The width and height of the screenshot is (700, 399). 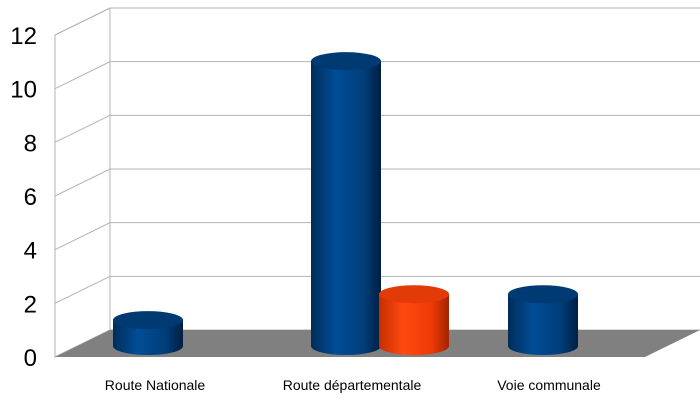 I want to click on y-tick-label: 8, so click(x=30, y=143).